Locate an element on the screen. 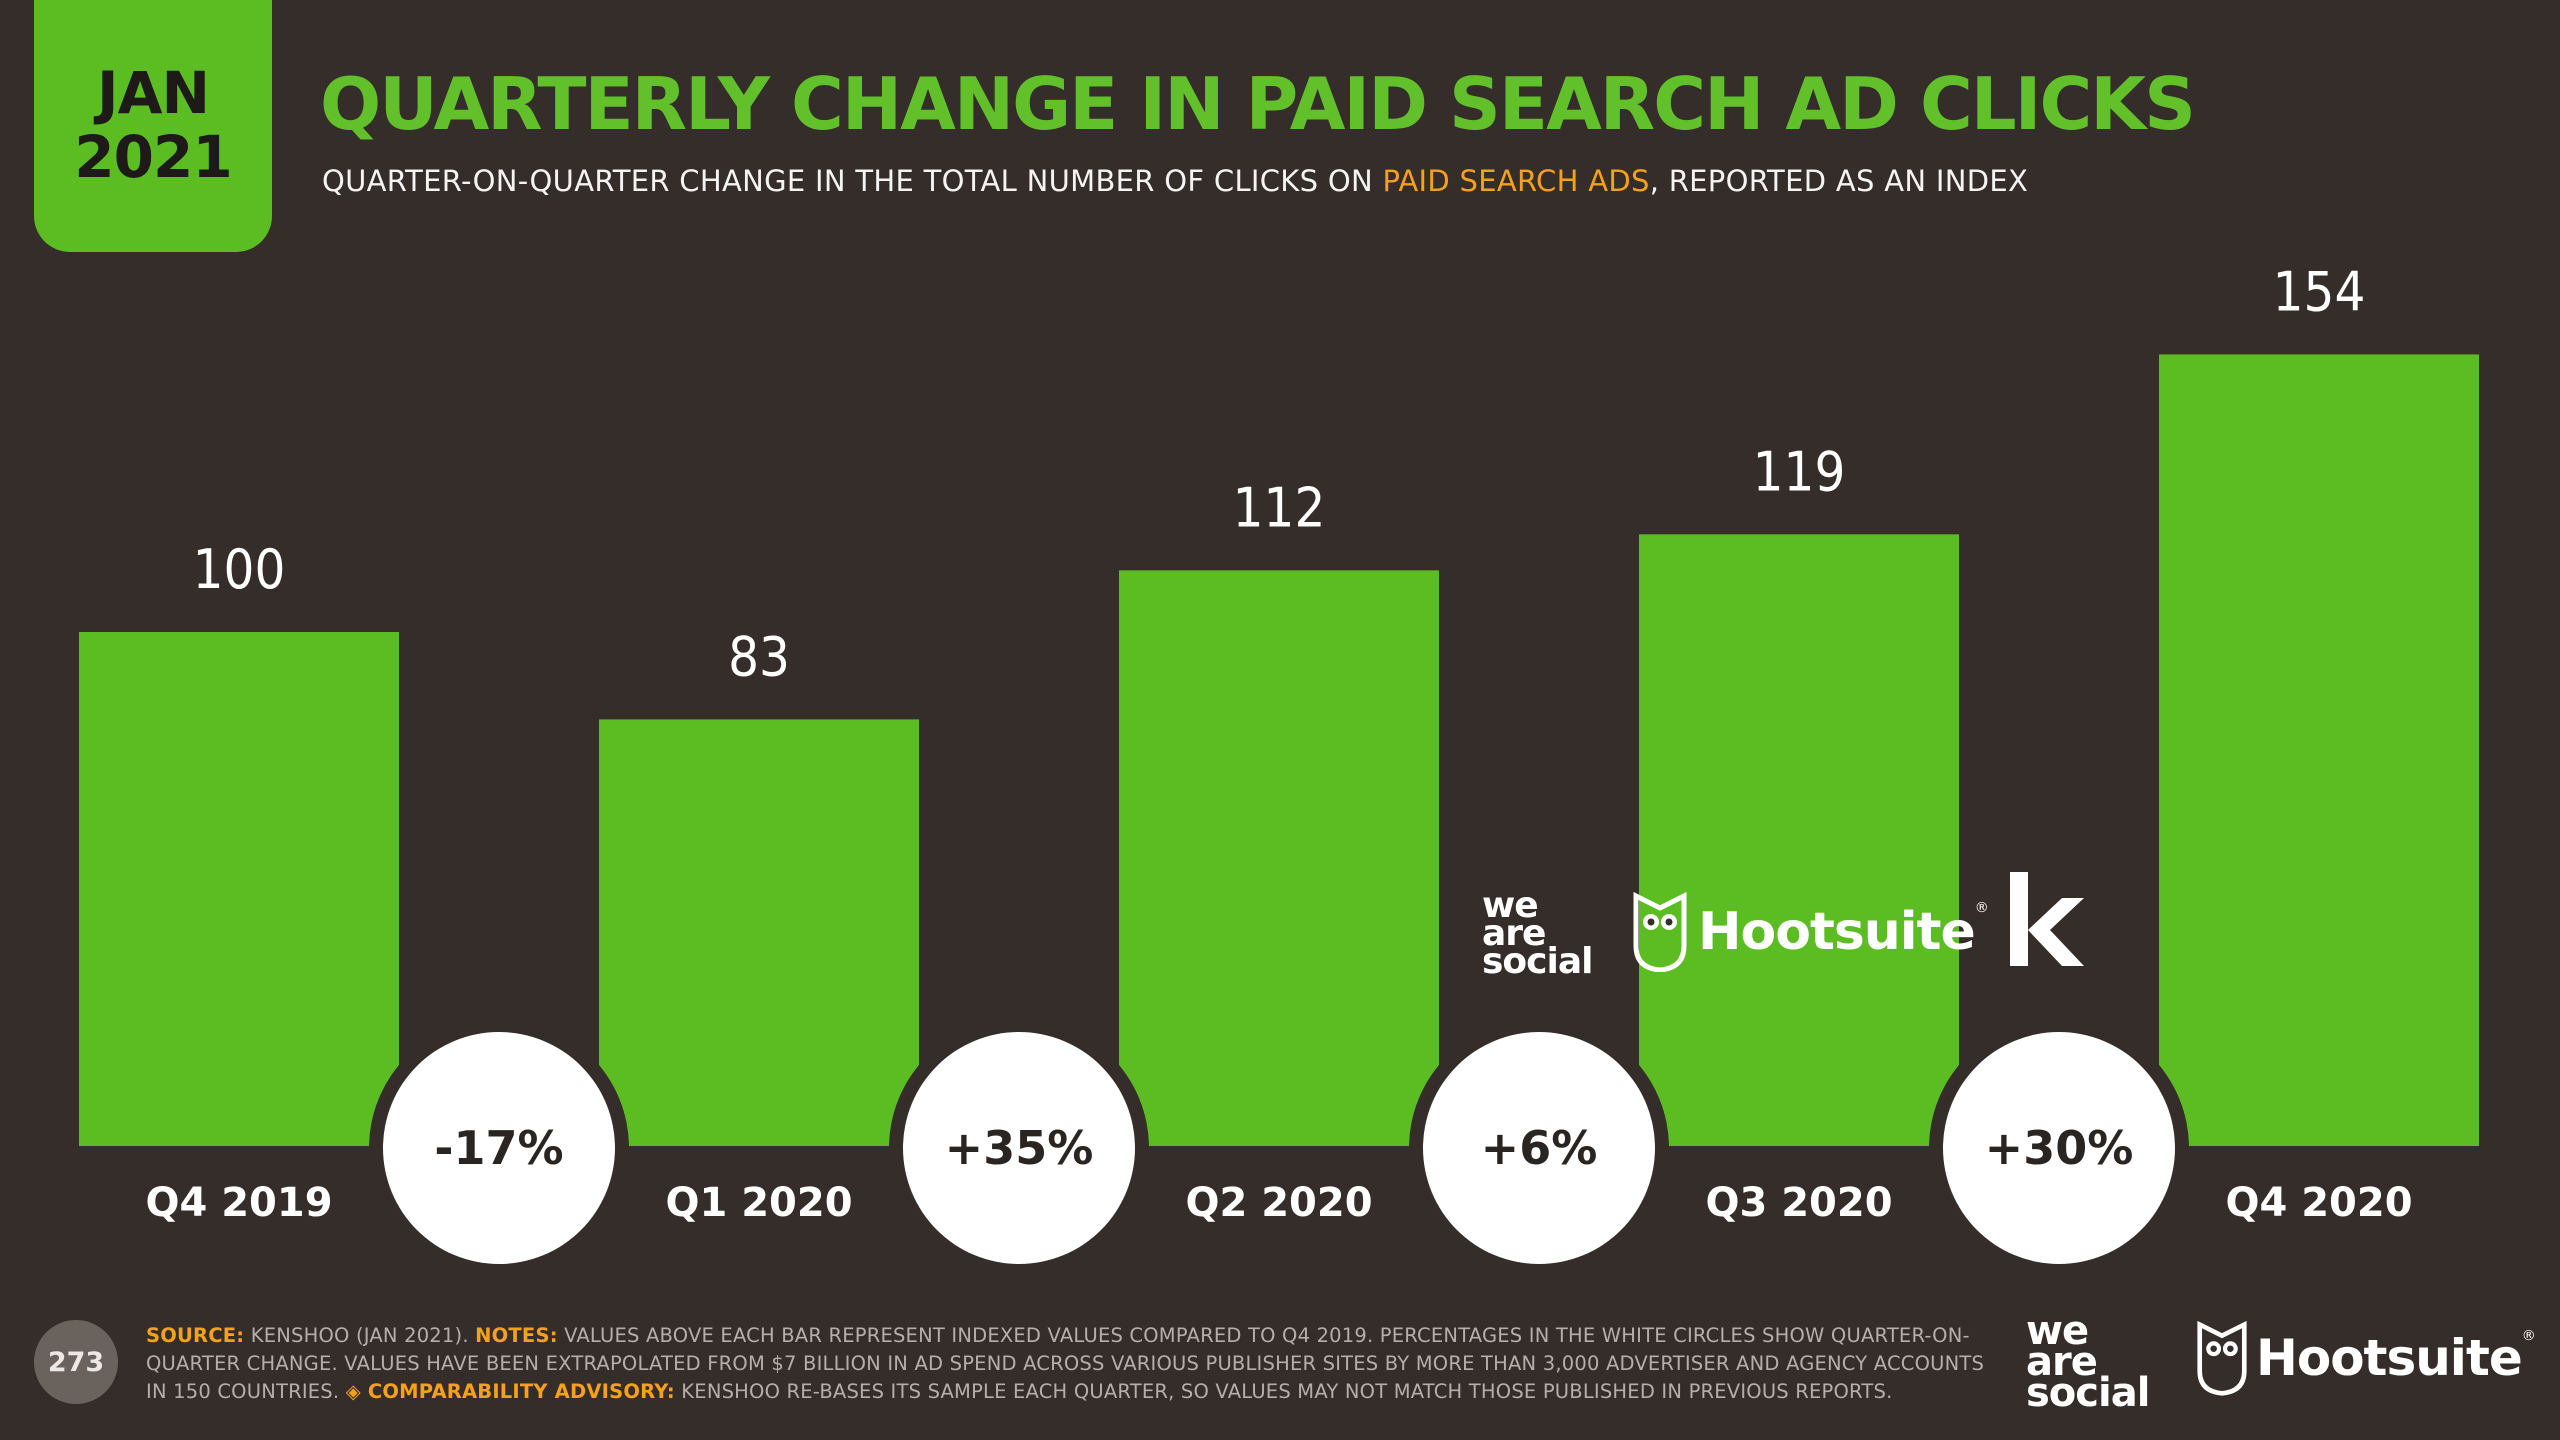 The image size is (2560, 1440). data-label: 154 is located at coordinates (2319, 291).